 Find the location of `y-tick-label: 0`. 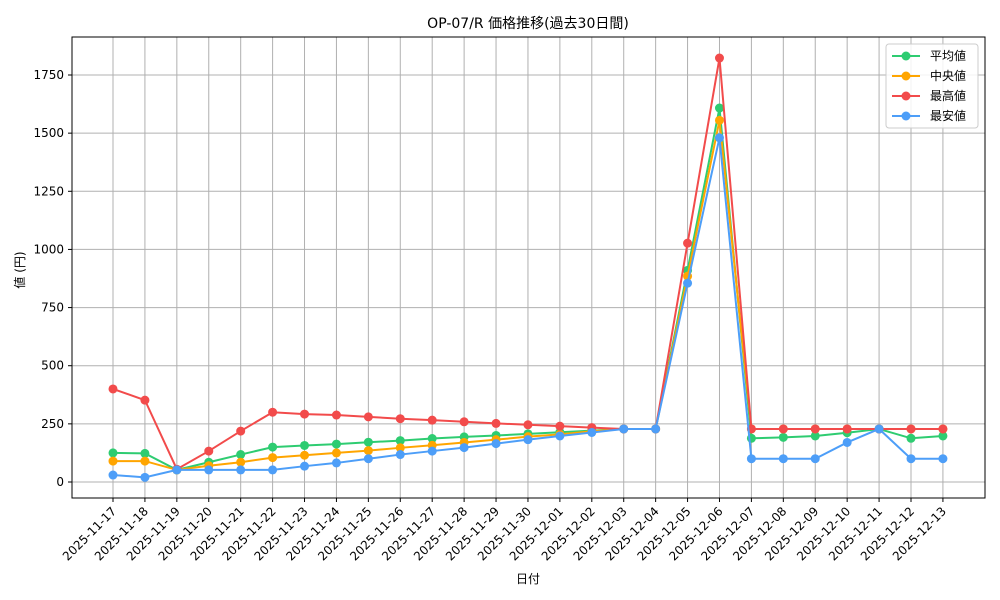

y-tick-label: 0 is located at coordinates (60, 482).